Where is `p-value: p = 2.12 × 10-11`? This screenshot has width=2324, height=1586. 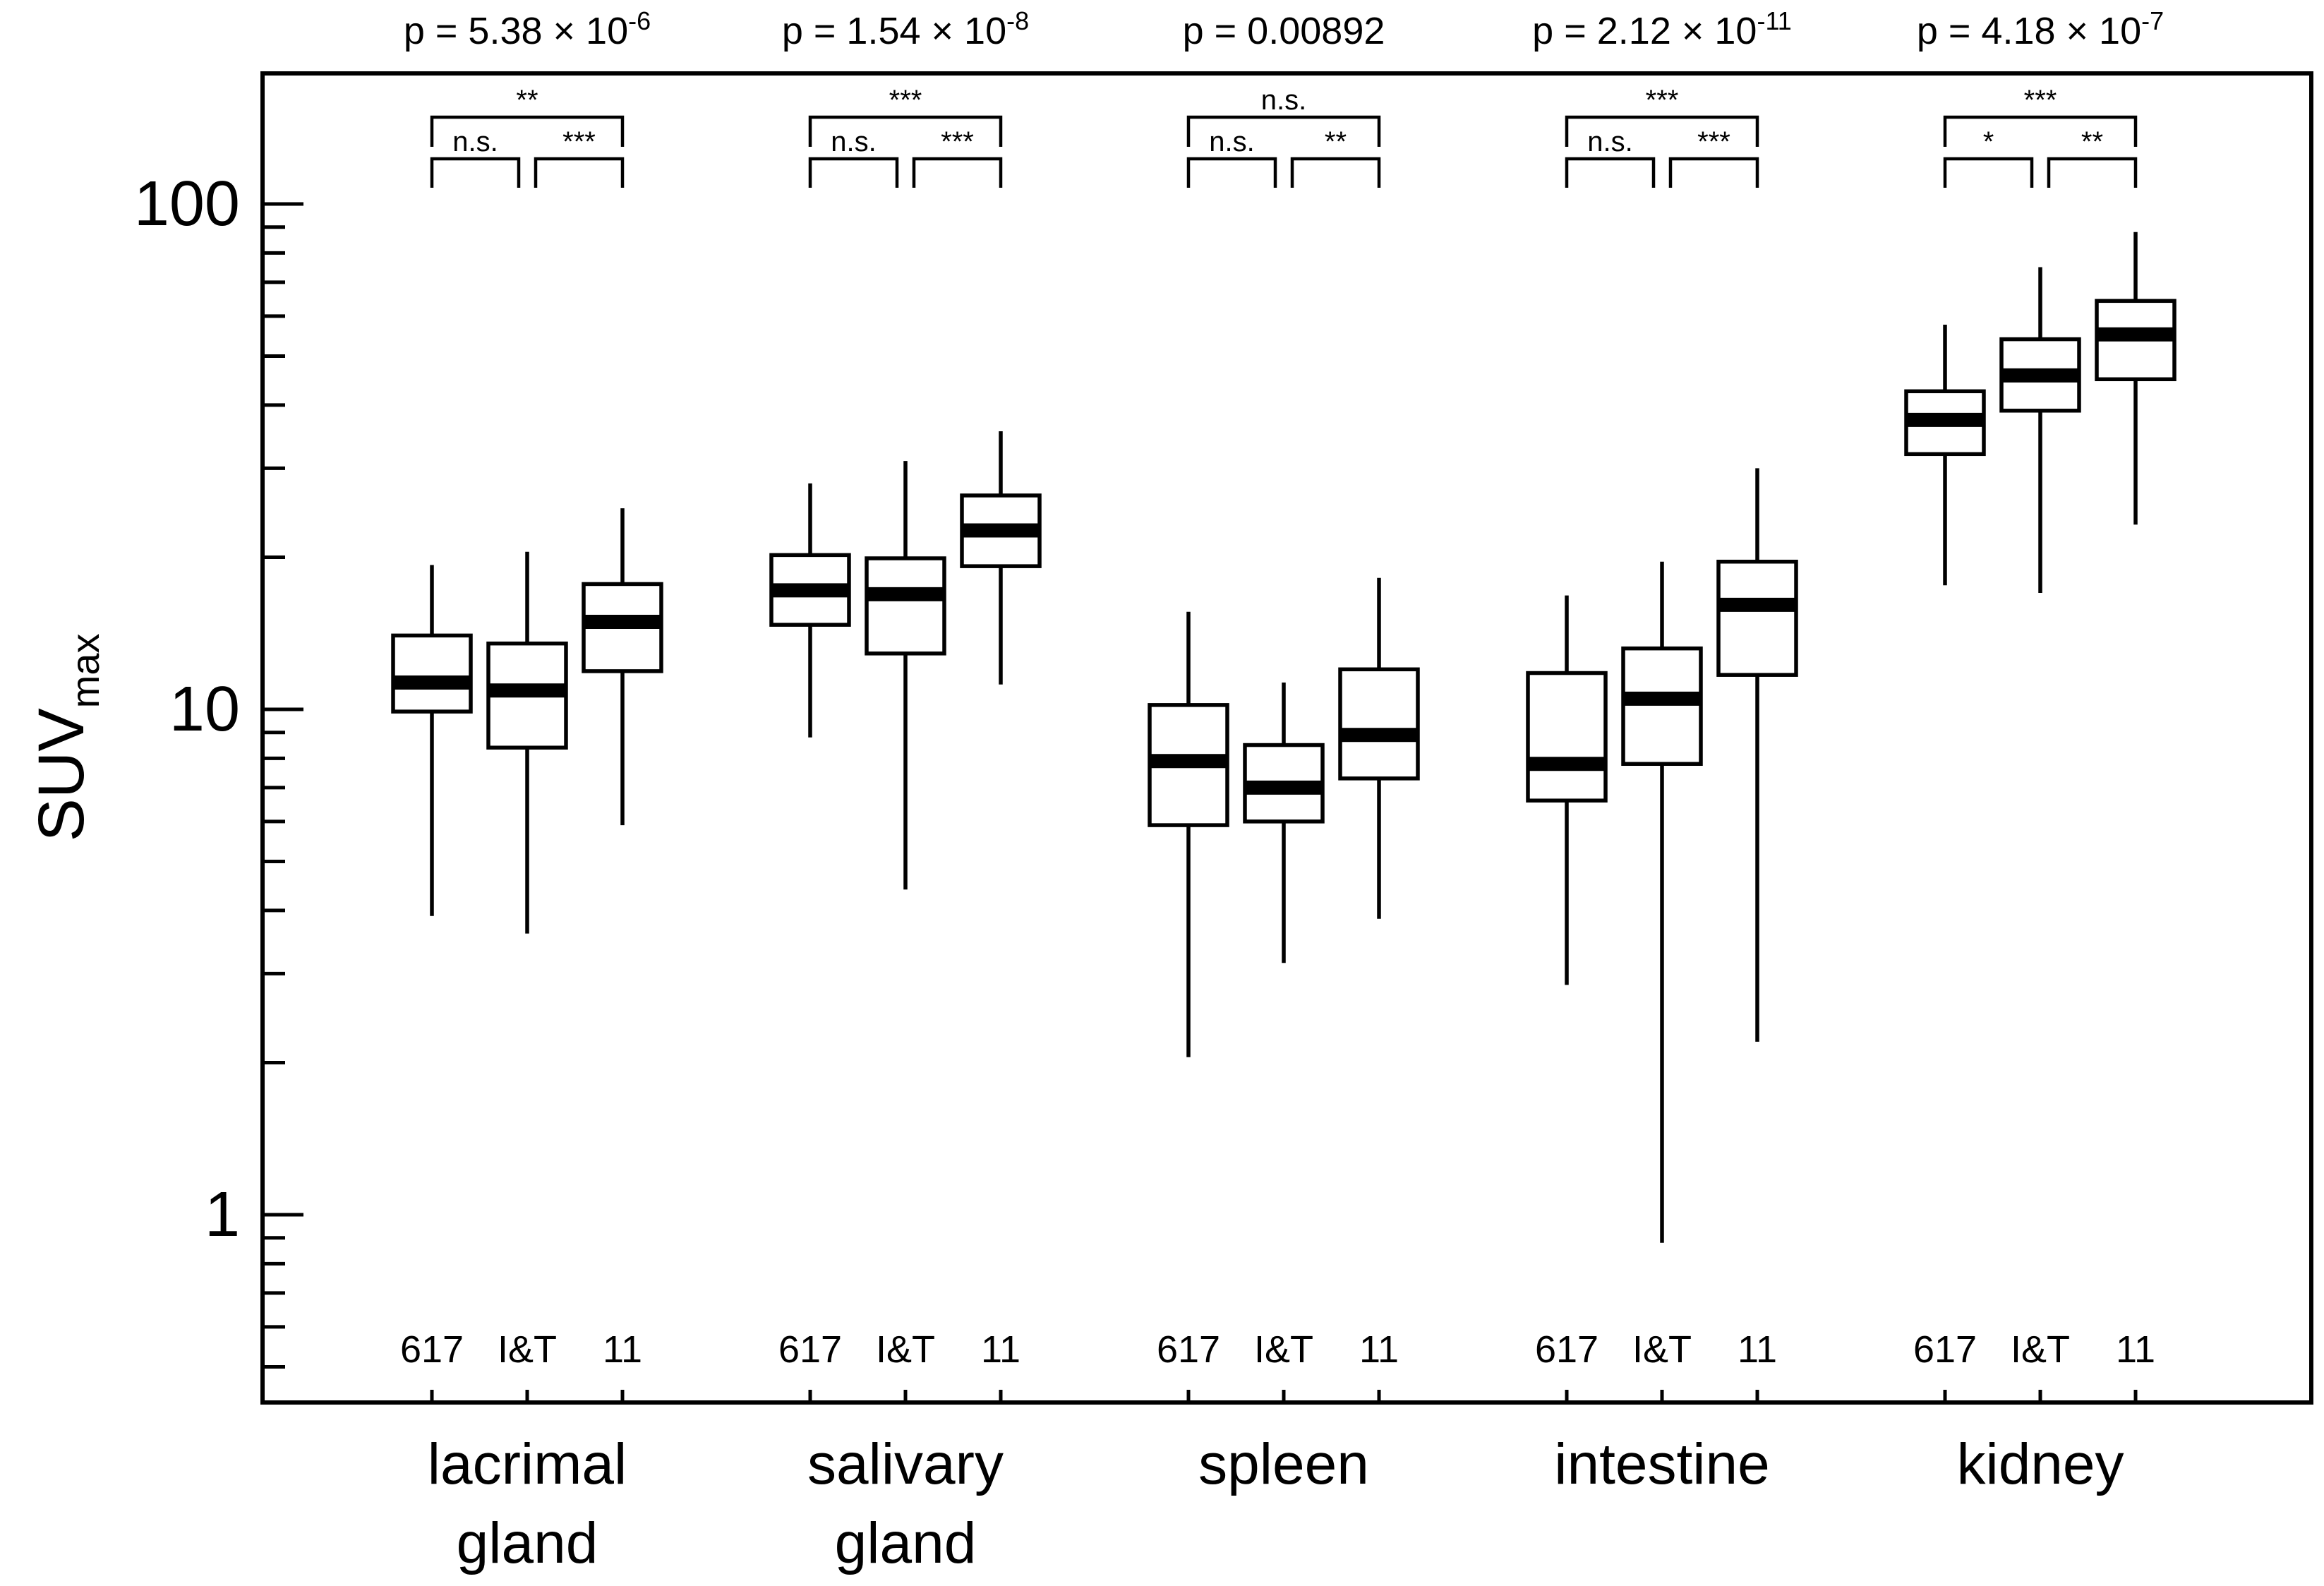
p-value: p = 2.12 × 10-11 is located at coordinates (1662, 29).